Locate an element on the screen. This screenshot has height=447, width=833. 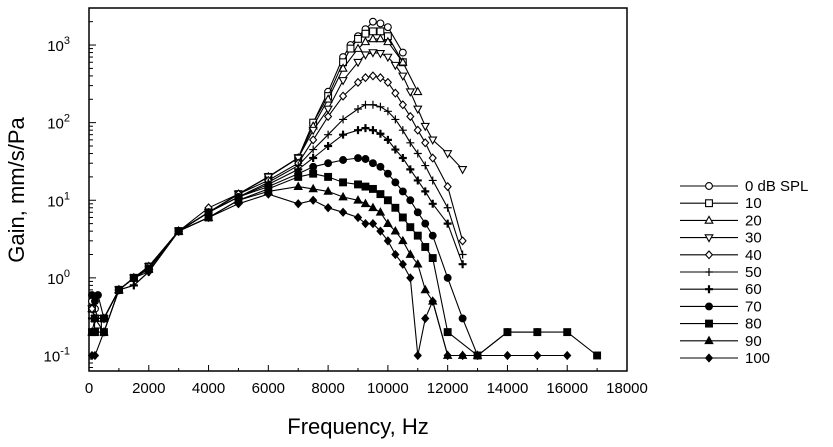
legend-label: 20 is located at coordinates (753, 220).